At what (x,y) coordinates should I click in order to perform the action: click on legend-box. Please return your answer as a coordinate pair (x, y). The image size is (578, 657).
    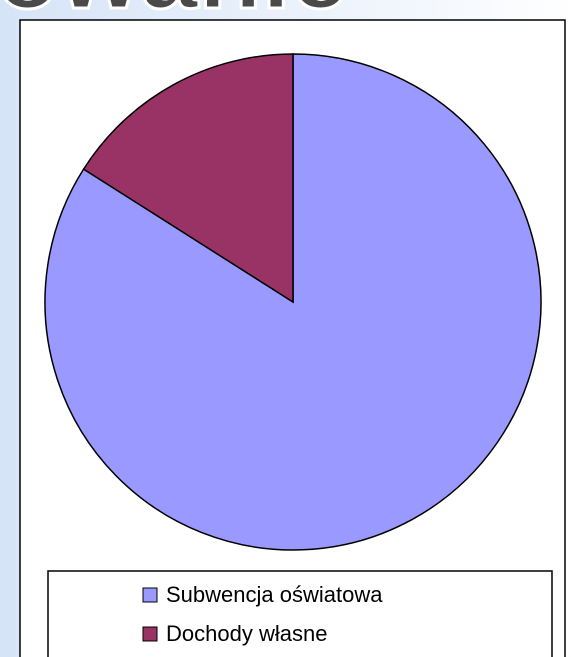
    Looking at the image, I should click on (300, 613).